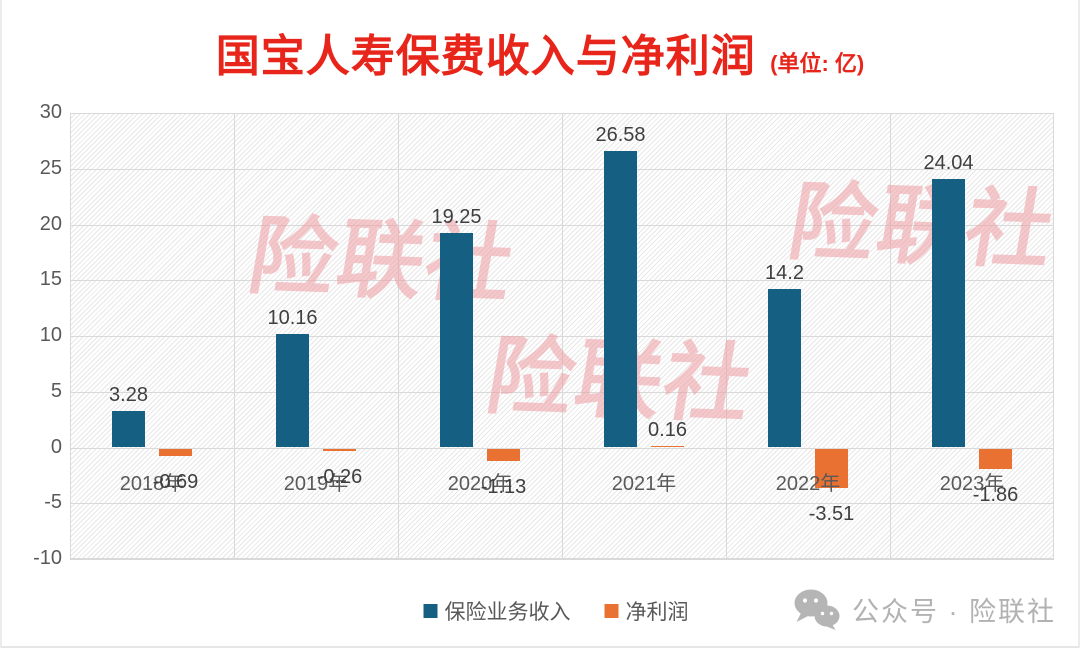  I want to click on y-axis-tick-label: 20, so click(50, 223).